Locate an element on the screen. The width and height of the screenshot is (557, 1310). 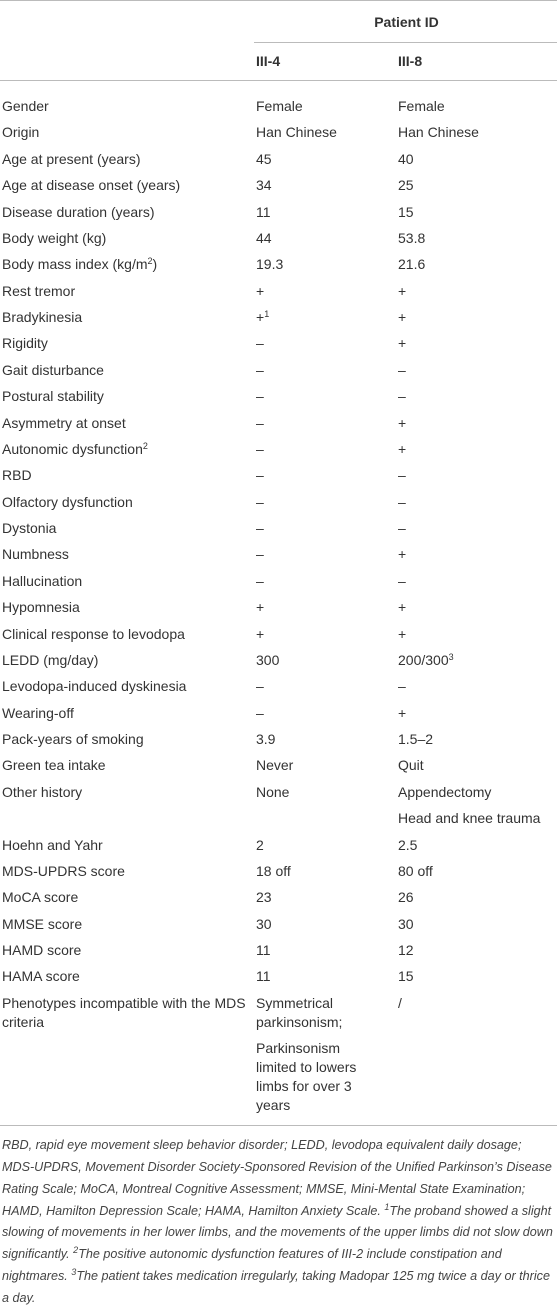
row-label: HAMD score is located at coordinates (127, 950).